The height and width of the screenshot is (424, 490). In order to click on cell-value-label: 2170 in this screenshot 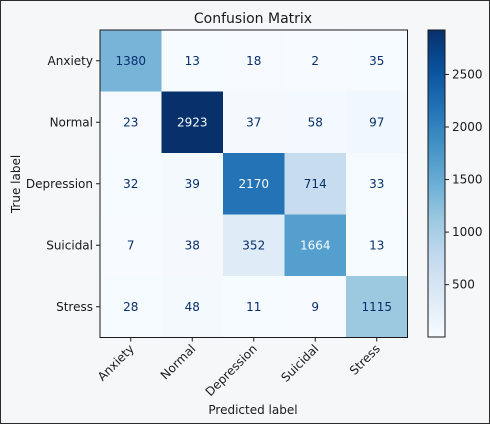, I will do `click(253, 184)`.